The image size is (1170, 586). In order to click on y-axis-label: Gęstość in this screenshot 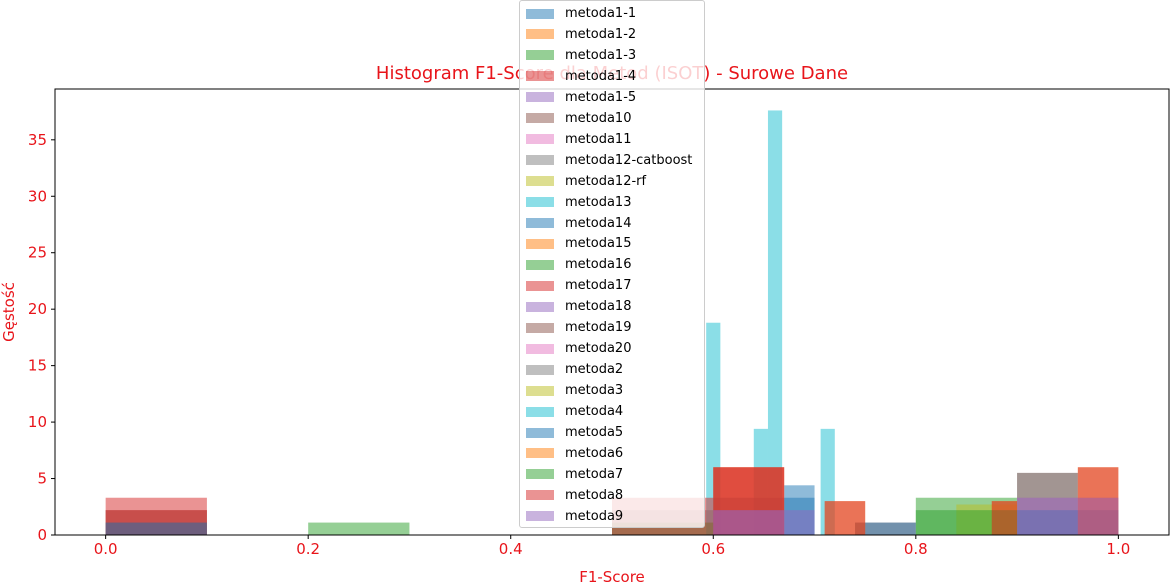, I will do `click(9, 312)`.